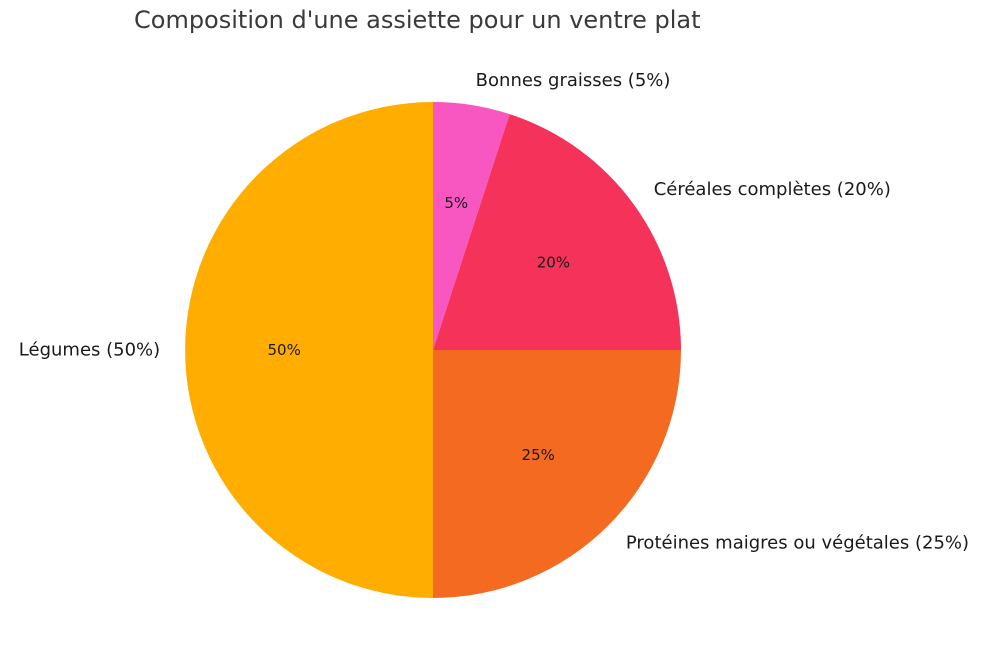 Image resolution: width=1000 pixels, height=672 pixels. I want to click on slice-category-label: Céréales complètes (20%), so click(772, 189).